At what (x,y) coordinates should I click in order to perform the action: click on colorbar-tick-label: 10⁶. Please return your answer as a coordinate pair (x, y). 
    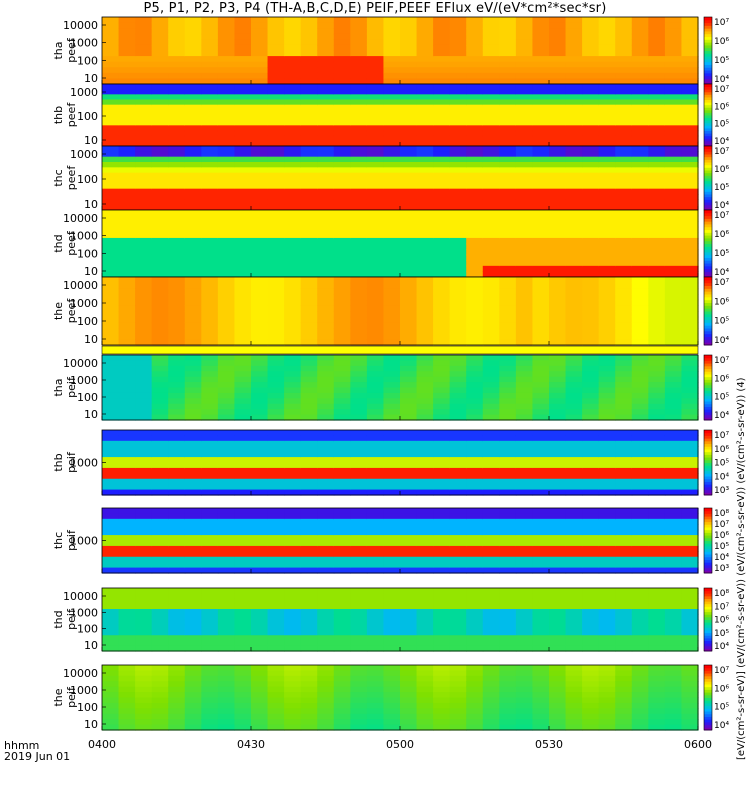
    Looking at the image, I should click on (721, 536).